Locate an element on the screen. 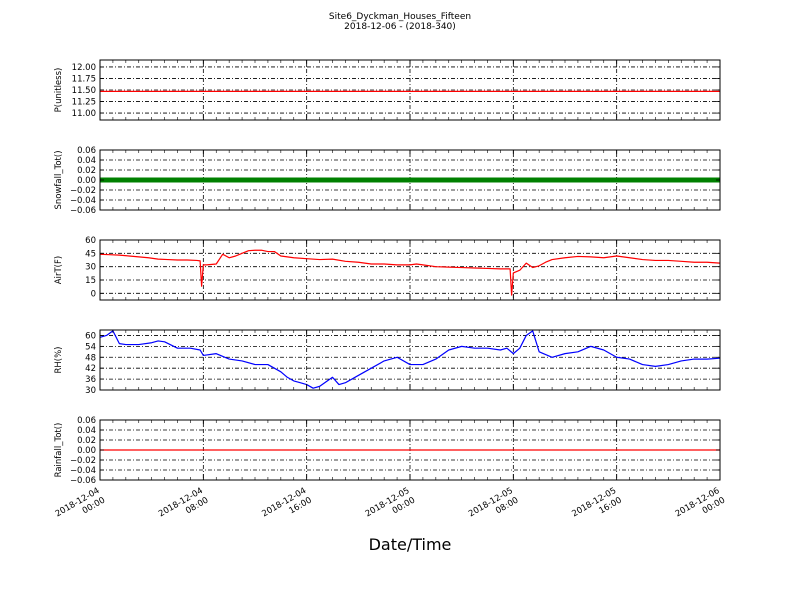 Image resolution: width=800 pixels, height=600 pixels. y-tick-label: 11.50 is located at coordinates (84, 91).